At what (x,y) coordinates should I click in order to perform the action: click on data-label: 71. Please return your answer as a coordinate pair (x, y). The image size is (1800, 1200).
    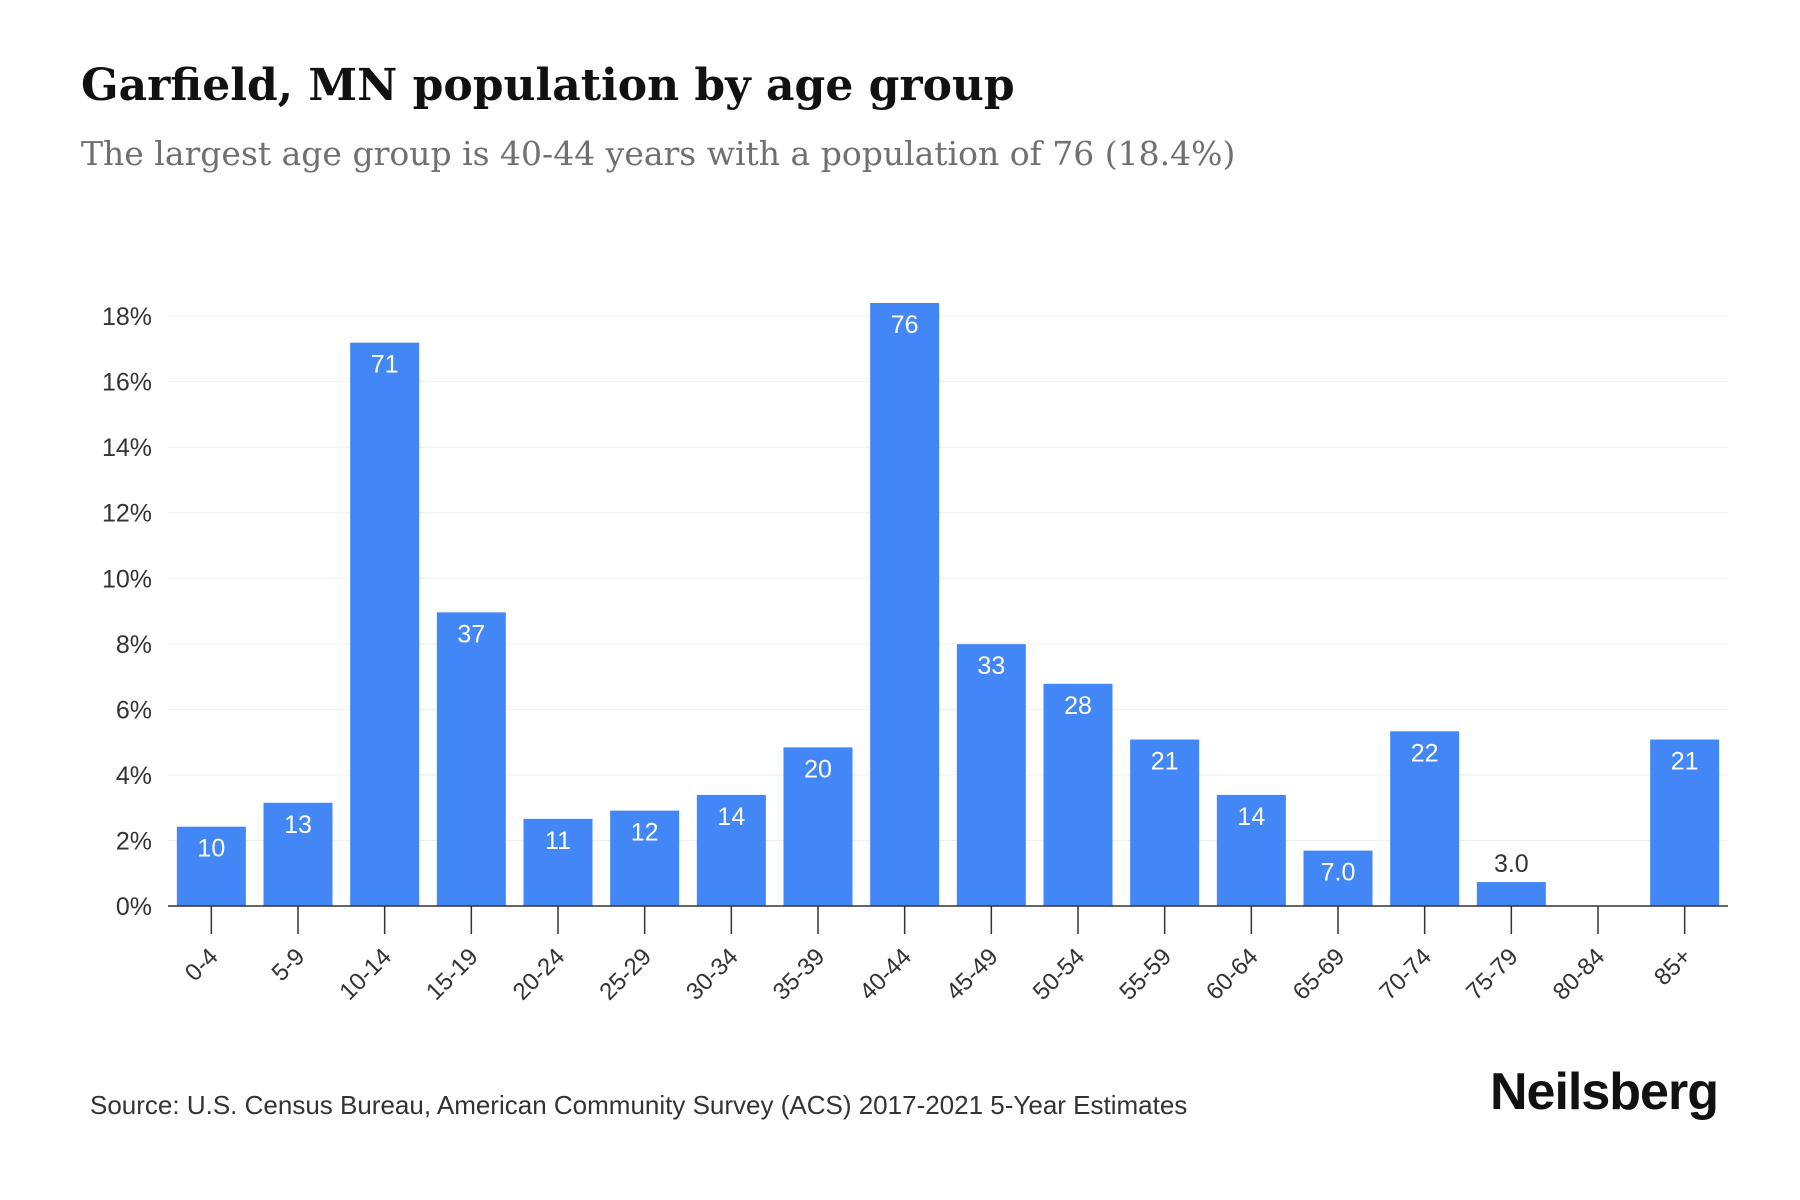
    Looking at the image, I should click on (385, 365).